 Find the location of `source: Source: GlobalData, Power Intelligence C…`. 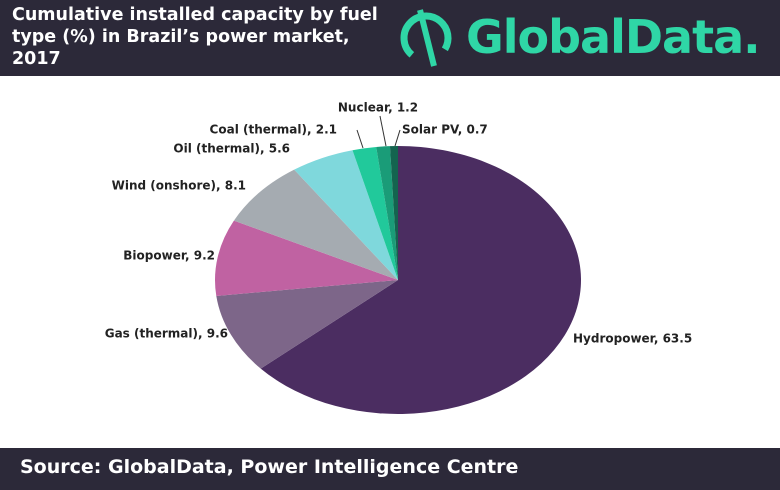

source: Source: GlobalData, Power Intelligence C… is located at coordinates (269, 467).